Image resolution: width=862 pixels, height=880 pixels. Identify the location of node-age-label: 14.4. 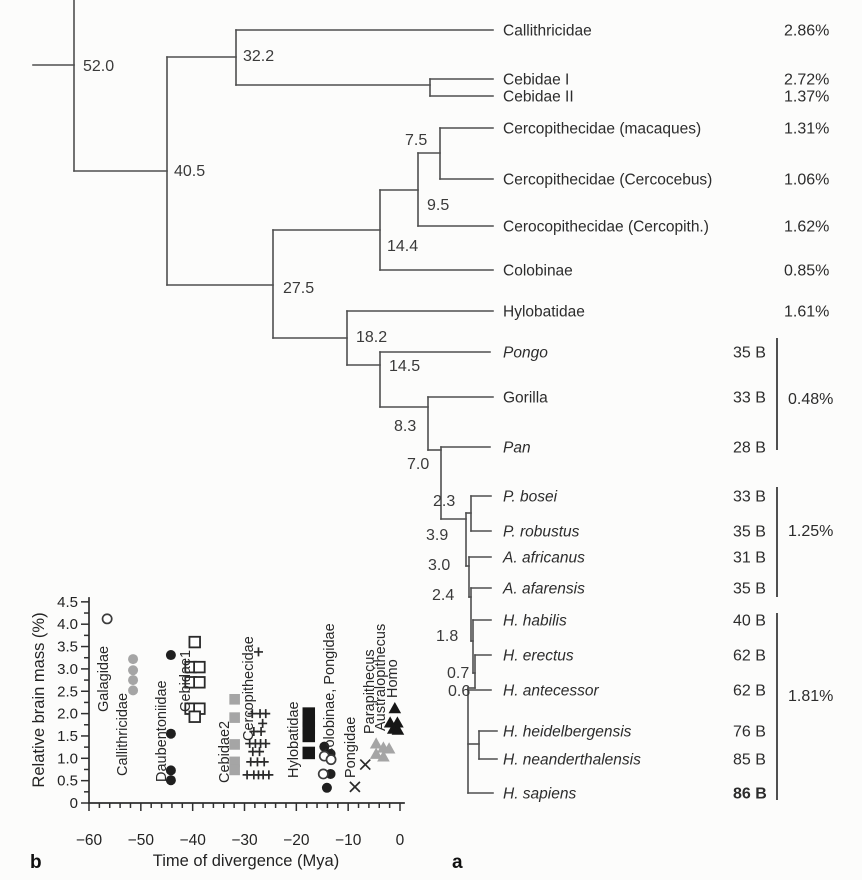
(402, 246).